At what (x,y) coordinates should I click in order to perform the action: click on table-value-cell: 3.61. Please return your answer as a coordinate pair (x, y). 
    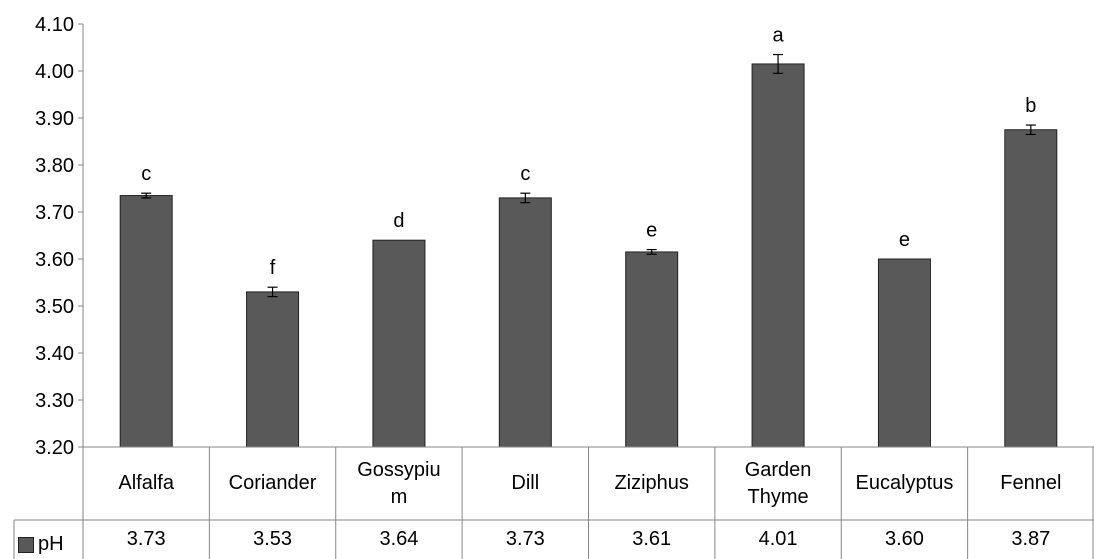
    Looking at the image, I should click on (652, 539).